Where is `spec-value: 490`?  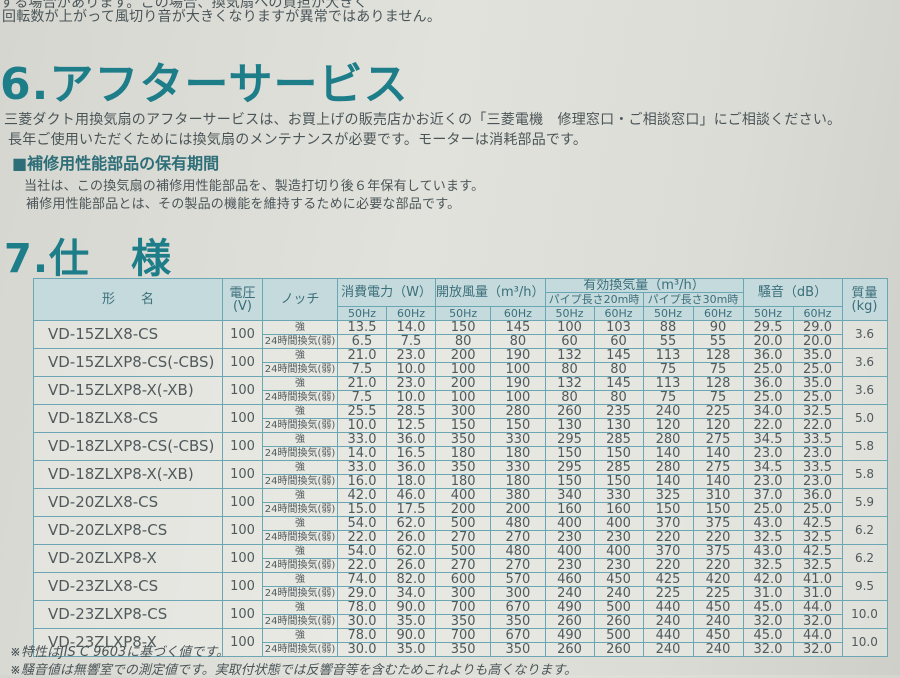
spec-value: 490 is located at coordinates (569, 607).